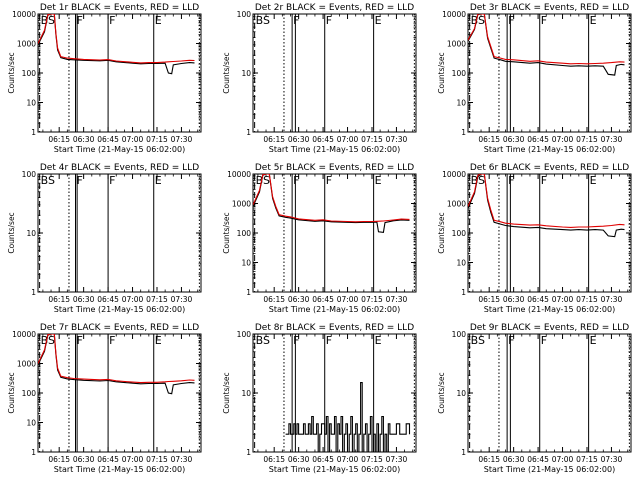 The width and height of the screenshot is (640, 480). What do you see at coordinates (334, 168) in the screenshot?
I see `panel-title: Det 5r BLACK = Events, RED = LLD` at bounding box center [334, 168].